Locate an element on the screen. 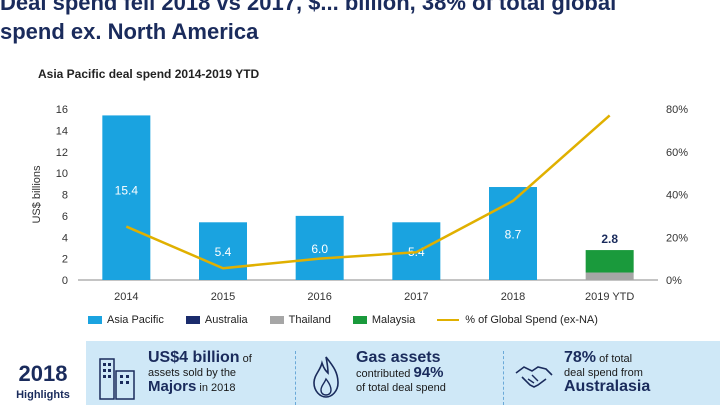 The image size is (720, 405). highlight-assets-of: of is located at coordinates (245, 359).